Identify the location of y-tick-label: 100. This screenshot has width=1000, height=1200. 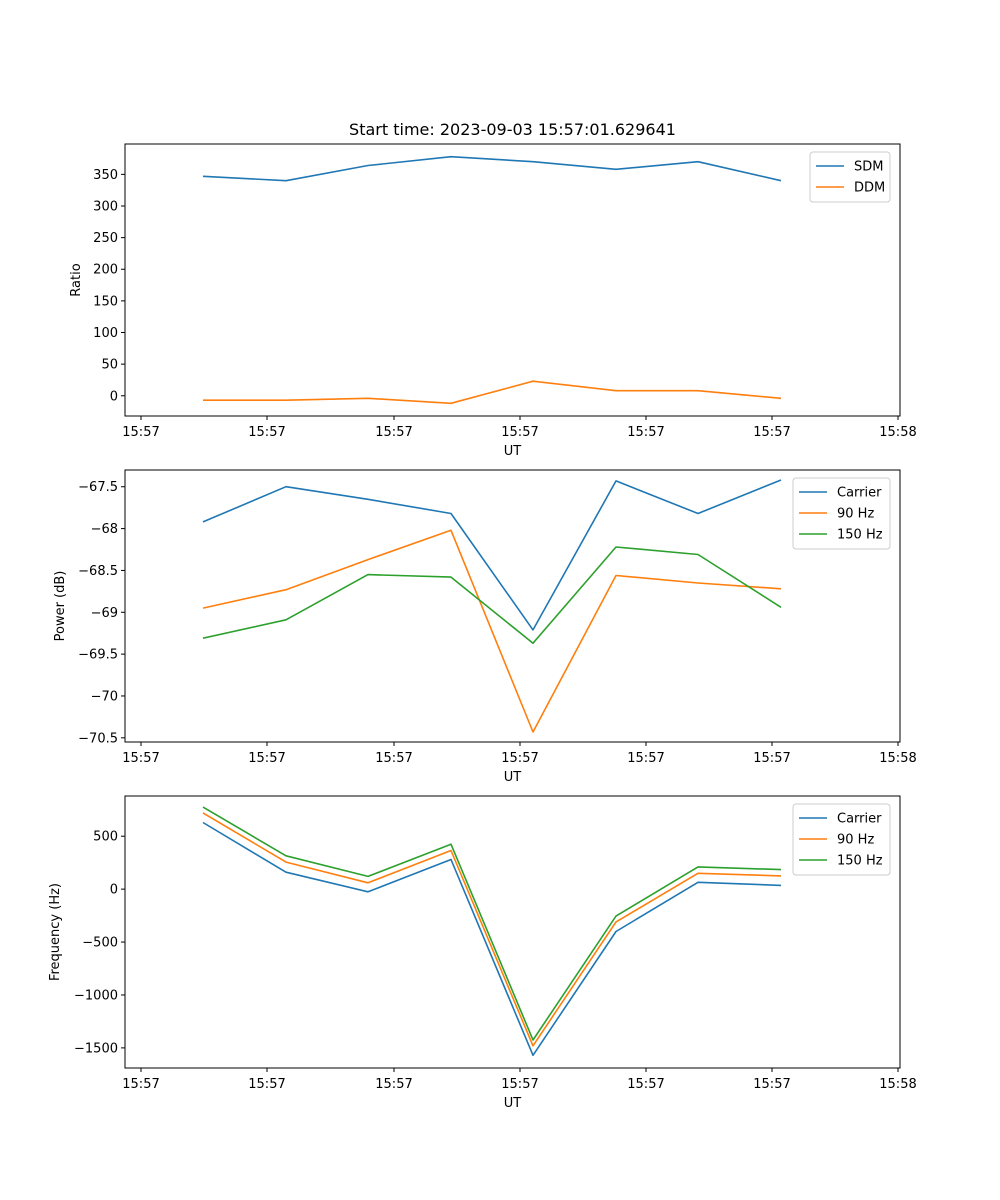
(105, 333).